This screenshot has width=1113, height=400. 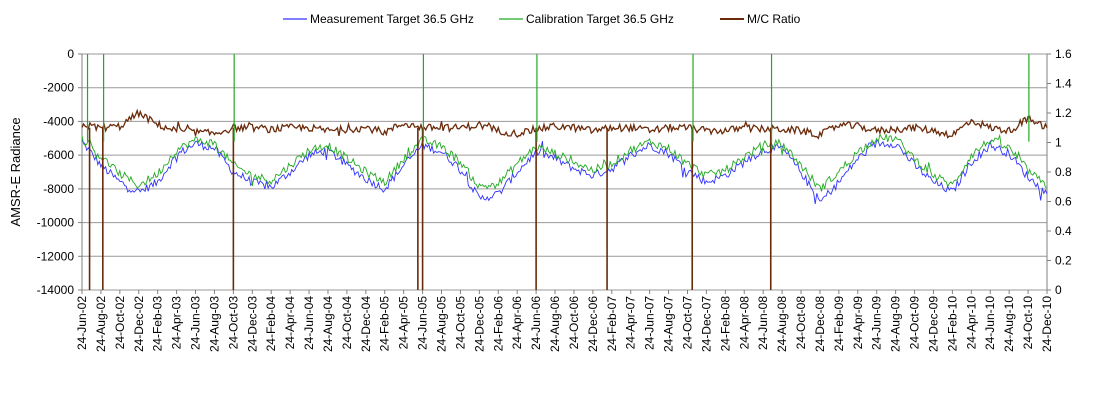 I want to click on left-tick-label: -4000, so click(x=58, y=121).